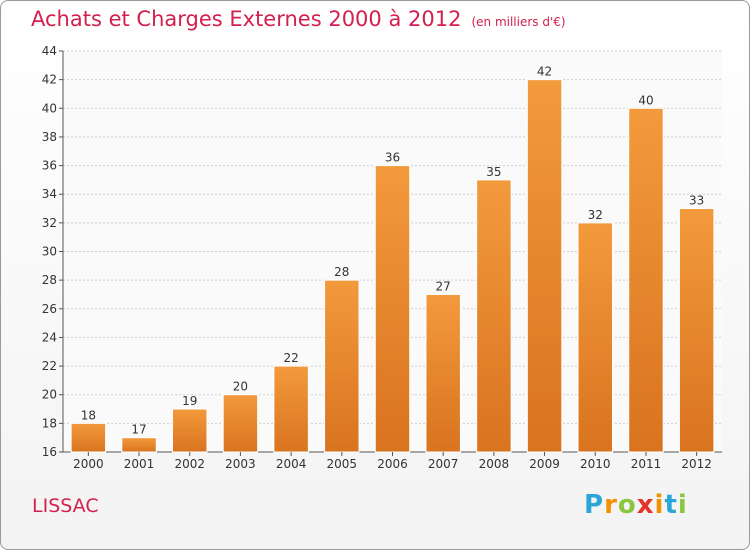  I want to click on x-tick-label: 2011, so click(646, 464).